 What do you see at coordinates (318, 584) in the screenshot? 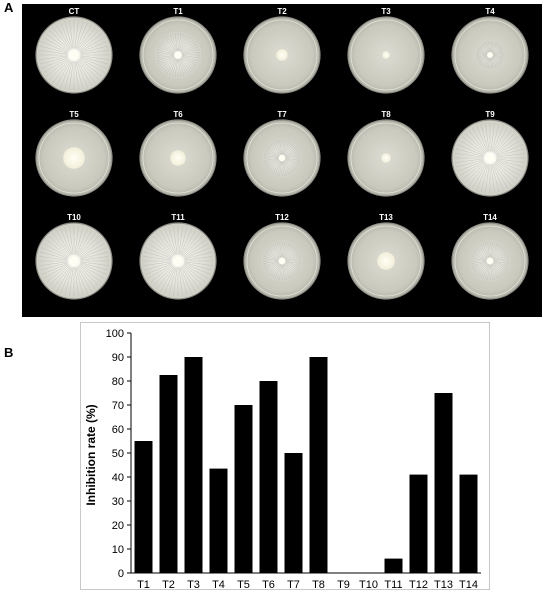
I see `x-tick-label: T8` at bounding box center [318, 584].